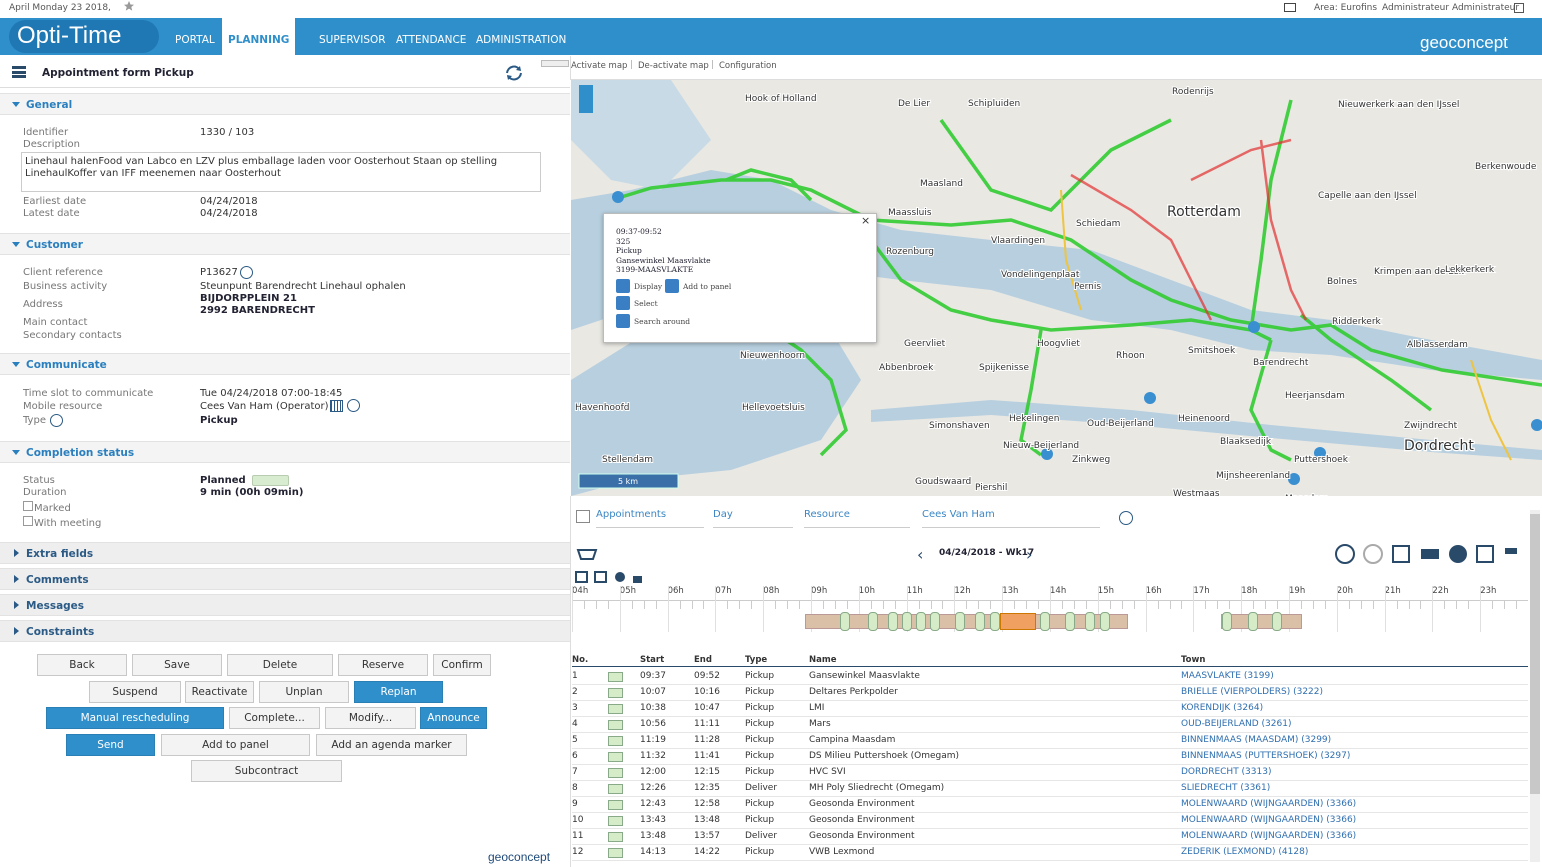 This screenshot has width=1542, height=867. Describe the element at coordinates (110, 745) in the screenshot. I see `button: Send` at that location.